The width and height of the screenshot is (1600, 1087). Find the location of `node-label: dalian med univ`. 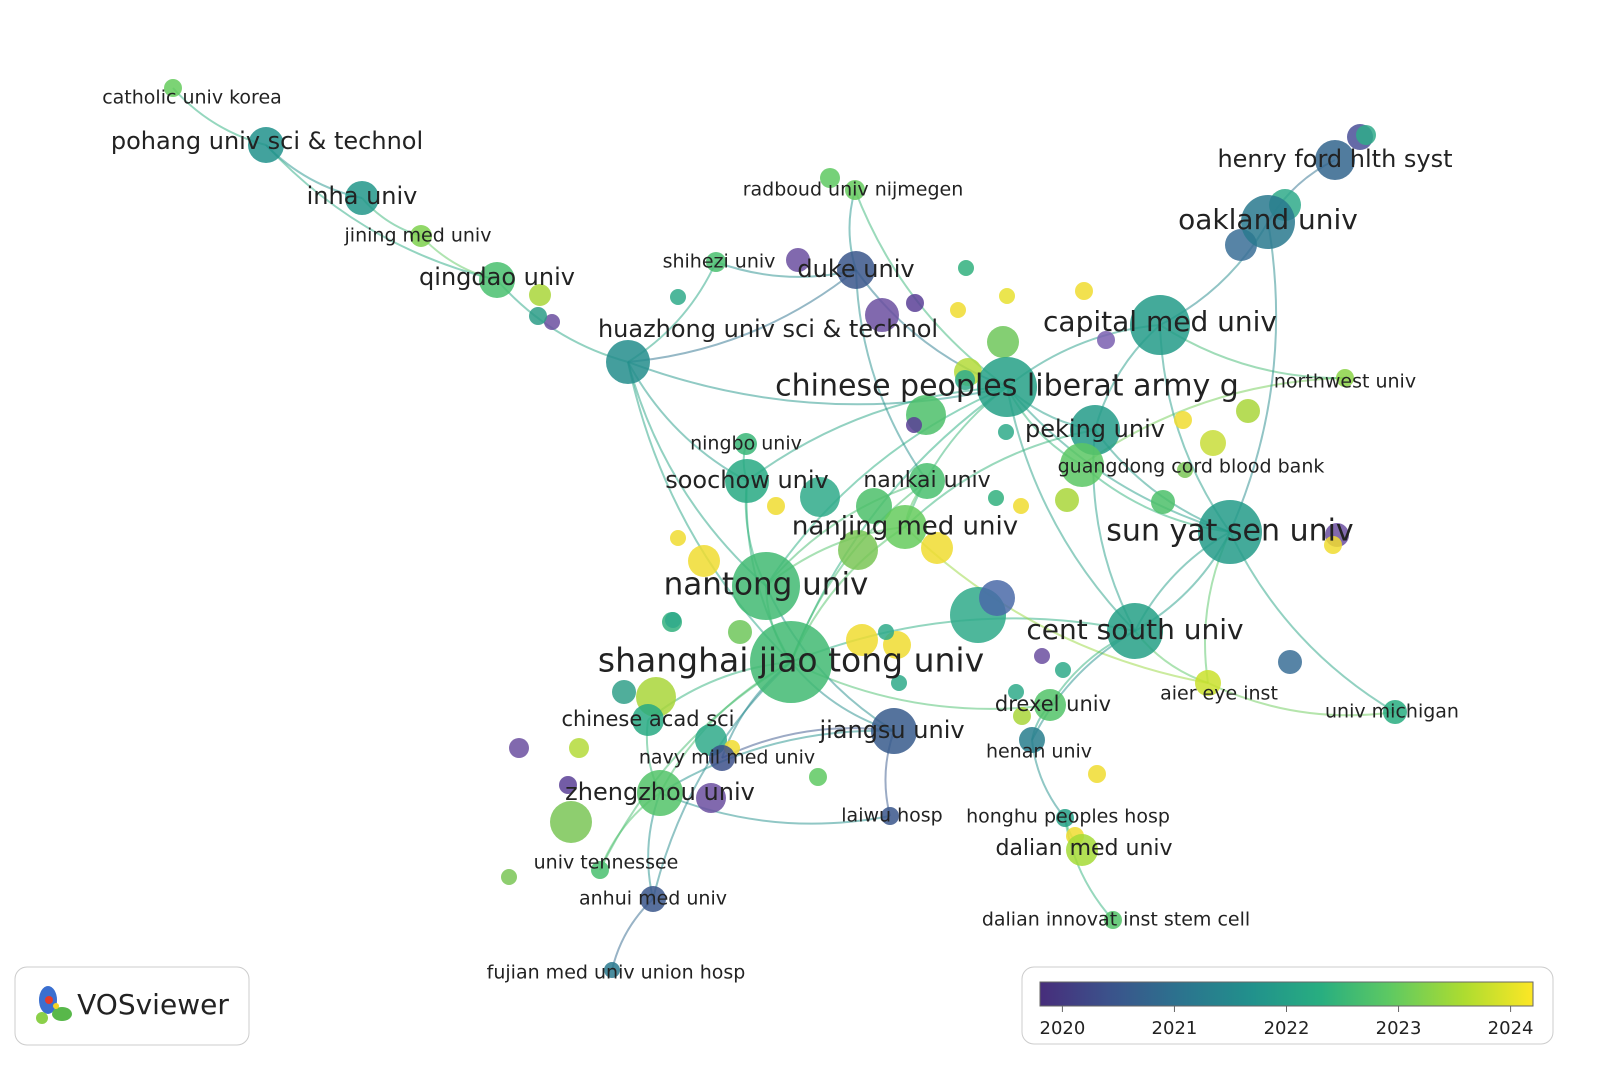

node-label: dalian med univ is located at coordinates (1083, 848).